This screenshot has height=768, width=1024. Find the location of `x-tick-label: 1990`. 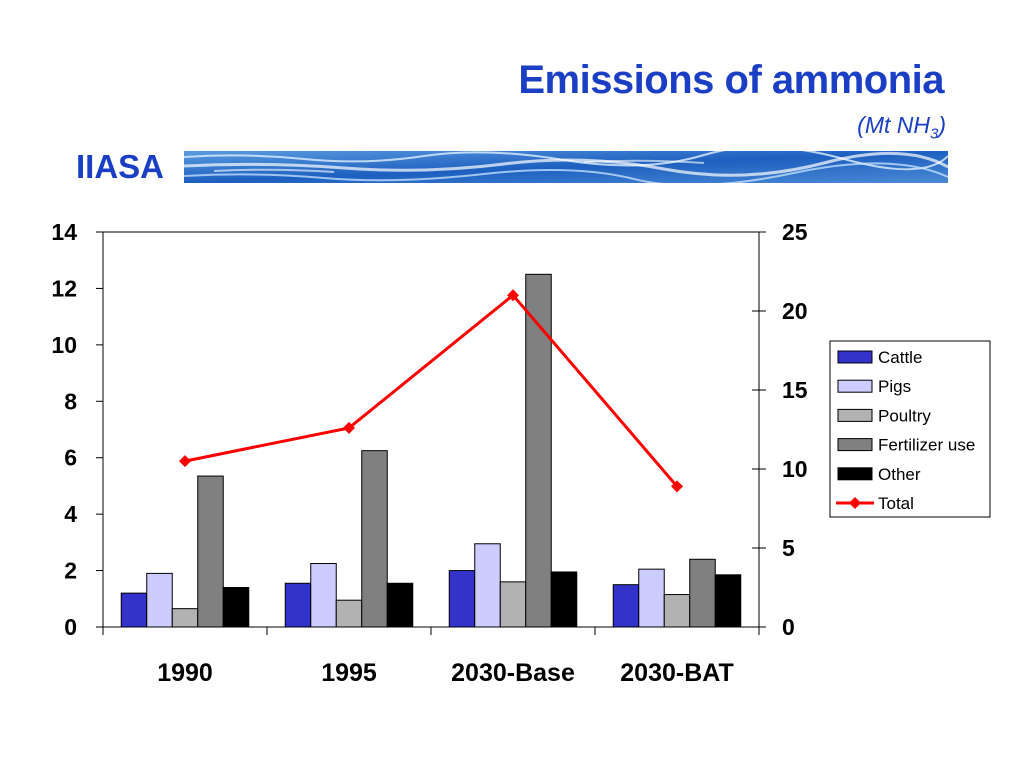

x-tick-label: 1990 is located at coordinates (185, 673).